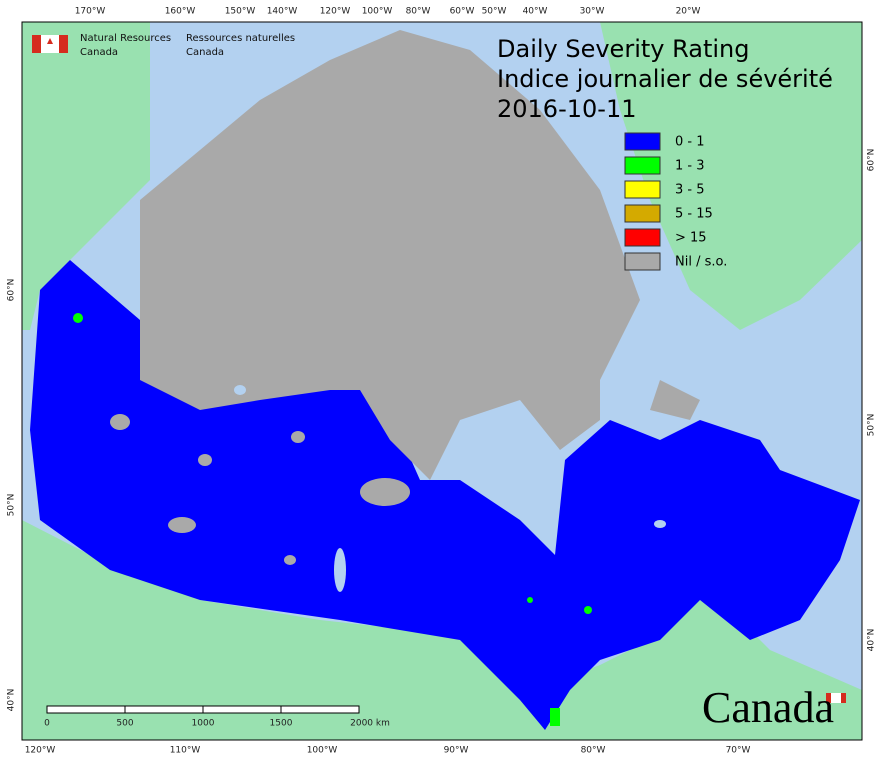 The image size is (880, 760). I want to click on title: 2016-10-11, so click(566, 109).